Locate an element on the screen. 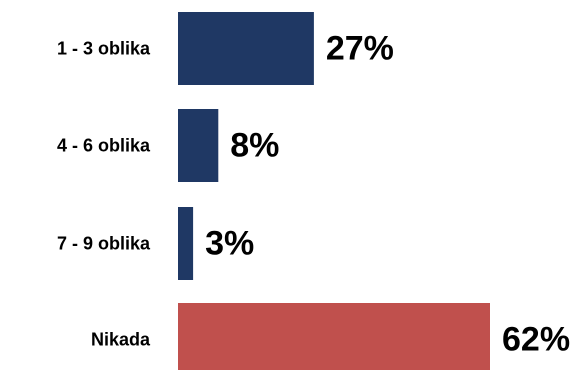  value-label-1: 27% is located at coordinates (360, 49).